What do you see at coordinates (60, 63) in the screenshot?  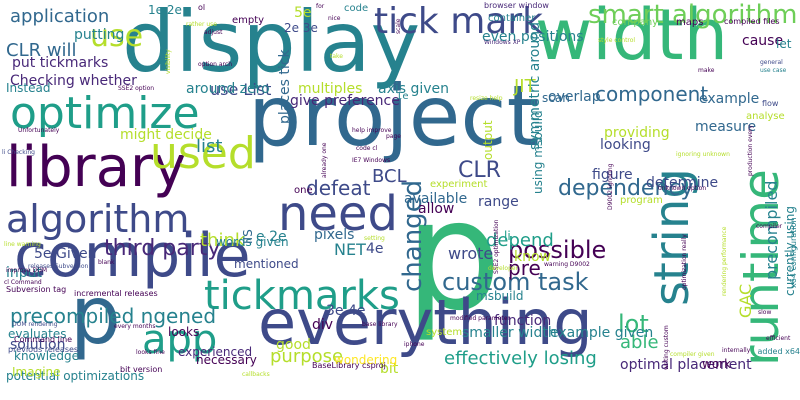 I see `word: put tickmarks` at bounding box center [60, 63].